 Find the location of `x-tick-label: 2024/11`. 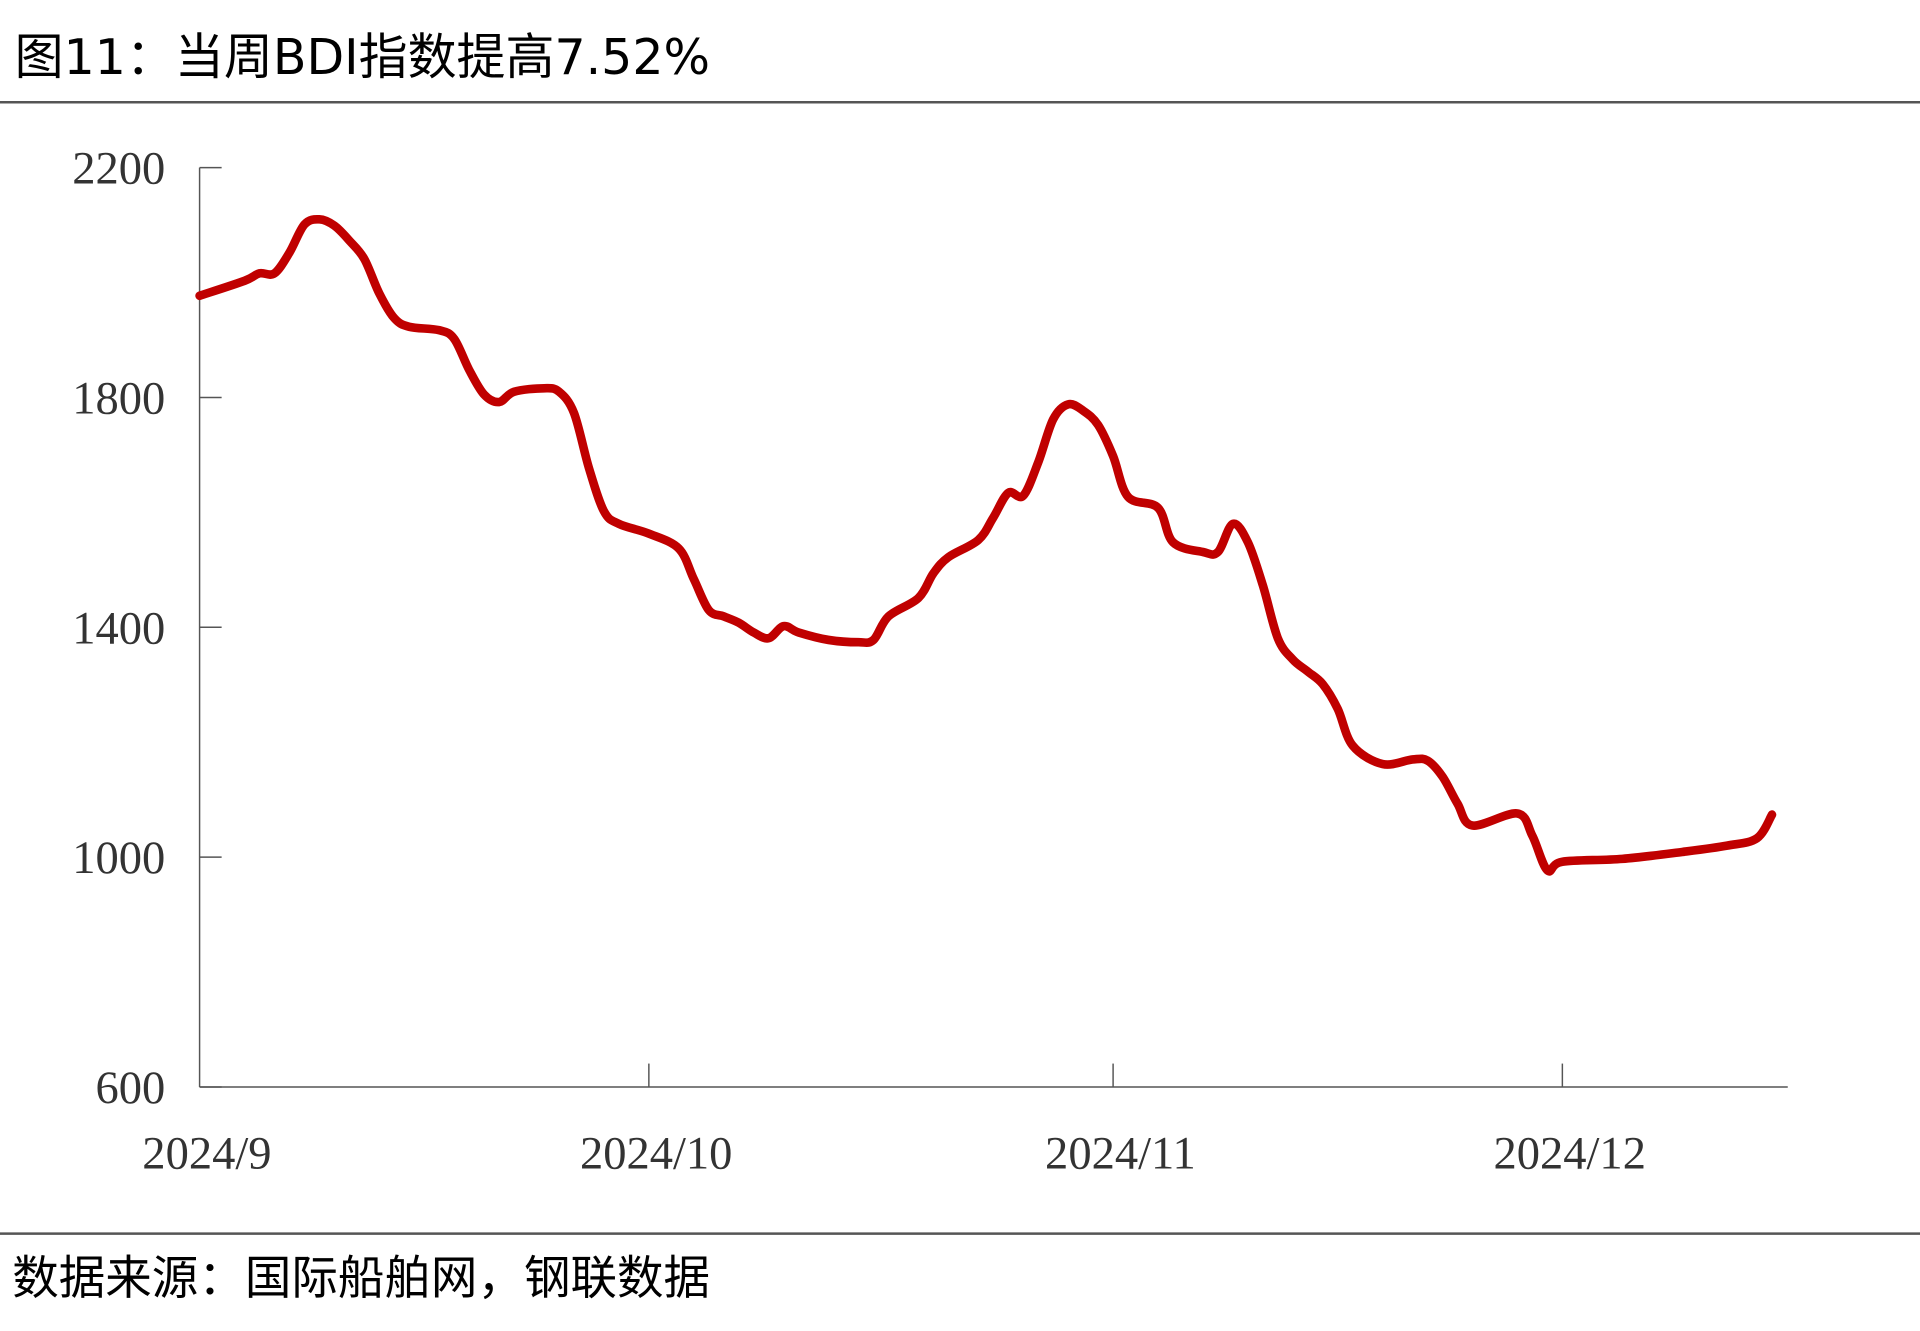

x-tick-label: 2024/11 is located at coordinates (1120, 1153).